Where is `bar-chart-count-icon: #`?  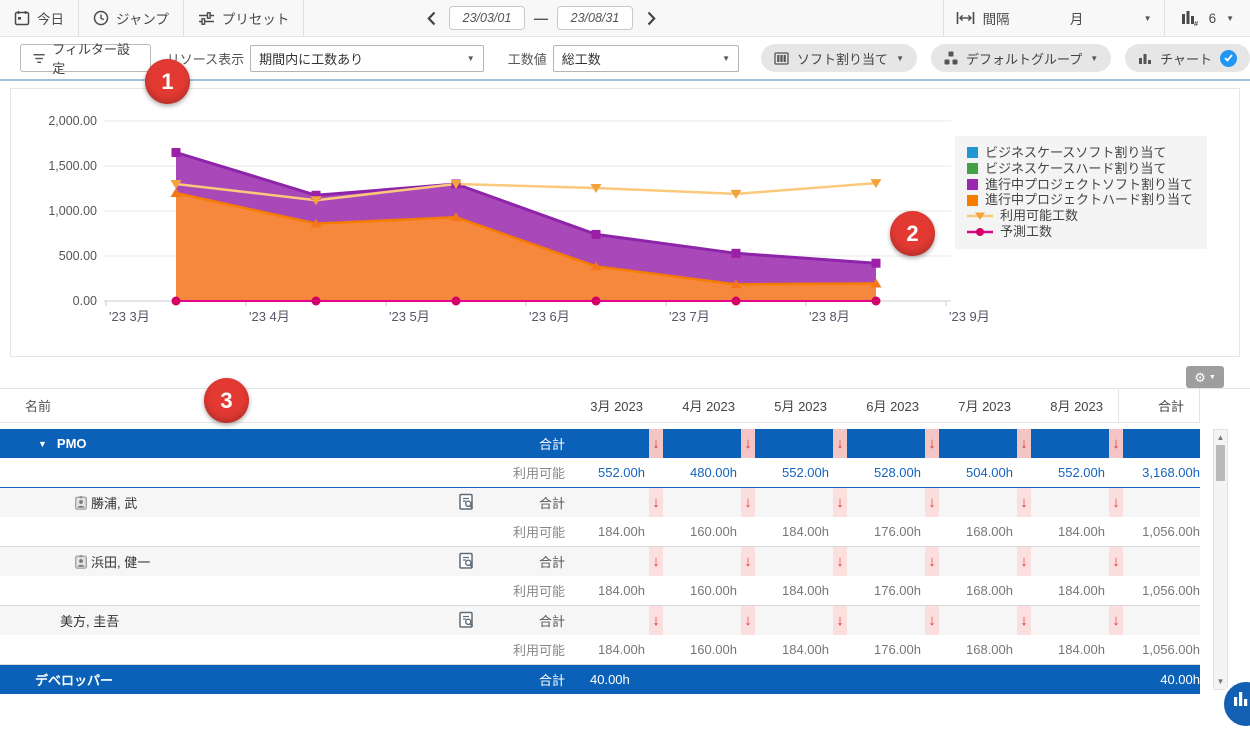 bar-chart-count-icon: # is located at coordinates (1190, 18).